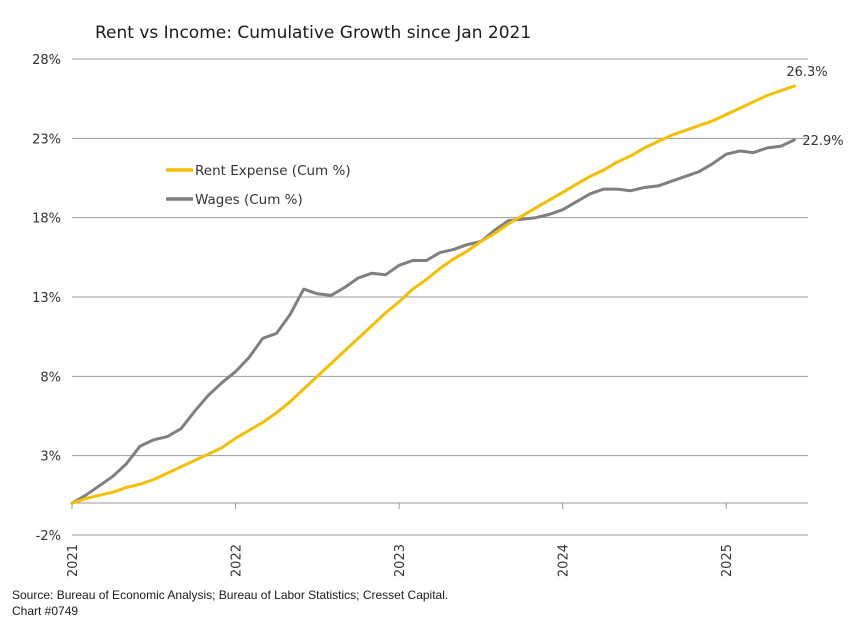  What do you see at coordinates (46, 139) in the screenshot?
I see `y-tick-label: 23%` at bounding box center [46, 139].